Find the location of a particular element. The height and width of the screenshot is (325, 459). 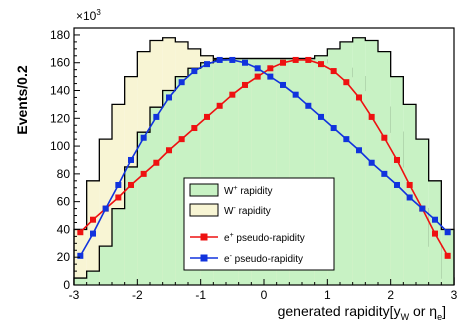

y-tick-label: 40 is located at coordinates (64, 229).